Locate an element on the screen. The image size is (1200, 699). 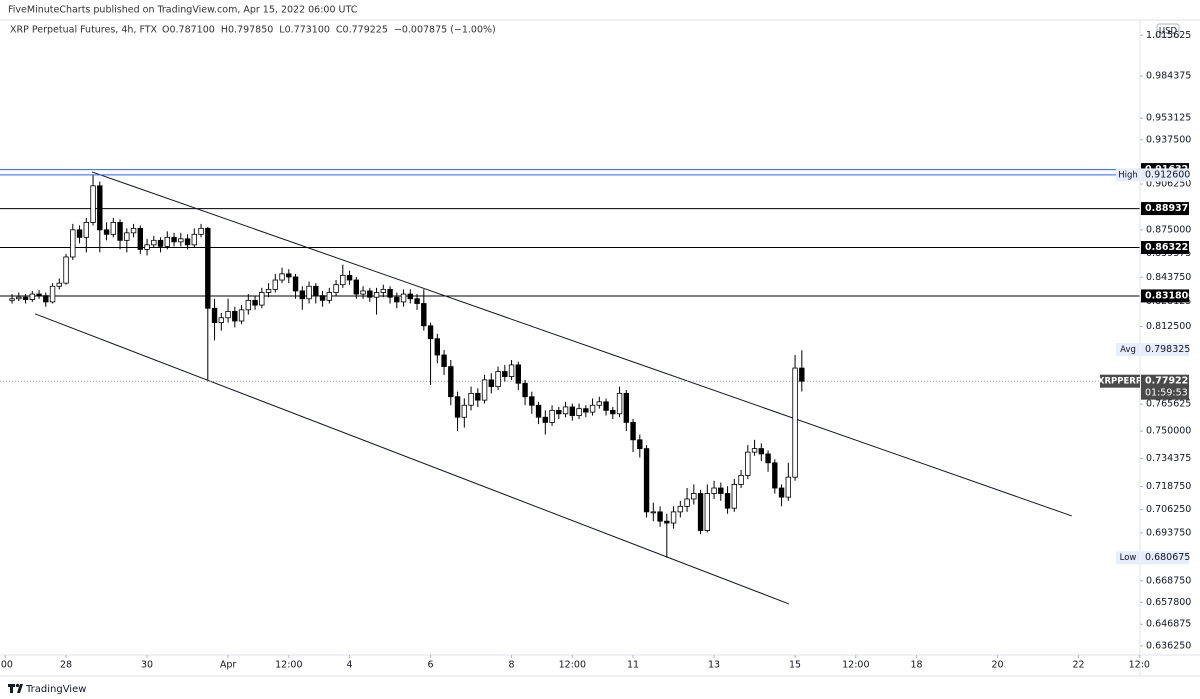
x-tick-label: 22 is located at coordinates (1079, 665).